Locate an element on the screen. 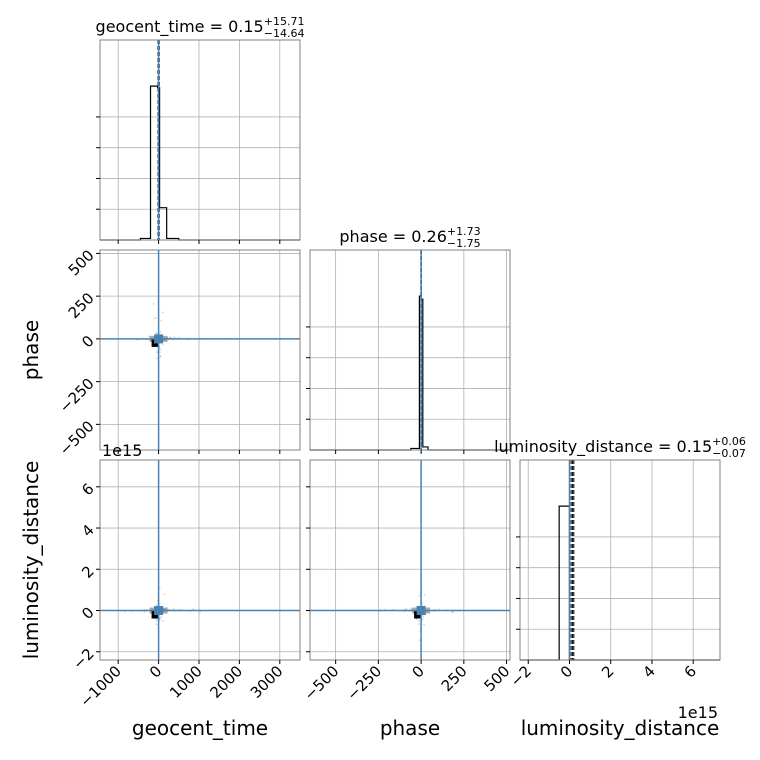 The height and width of the screenshot is (760, 760). panel-1-0-ytick-label-0: −500 is located at coordinates (77, 438).